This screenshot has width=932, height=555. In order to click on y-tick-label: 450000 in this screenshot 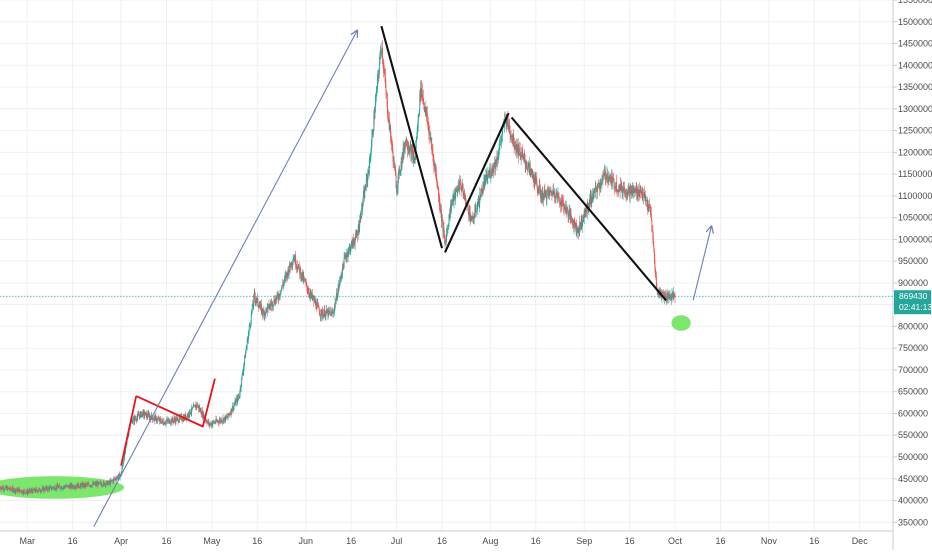, I will do `click(913, 479)`.